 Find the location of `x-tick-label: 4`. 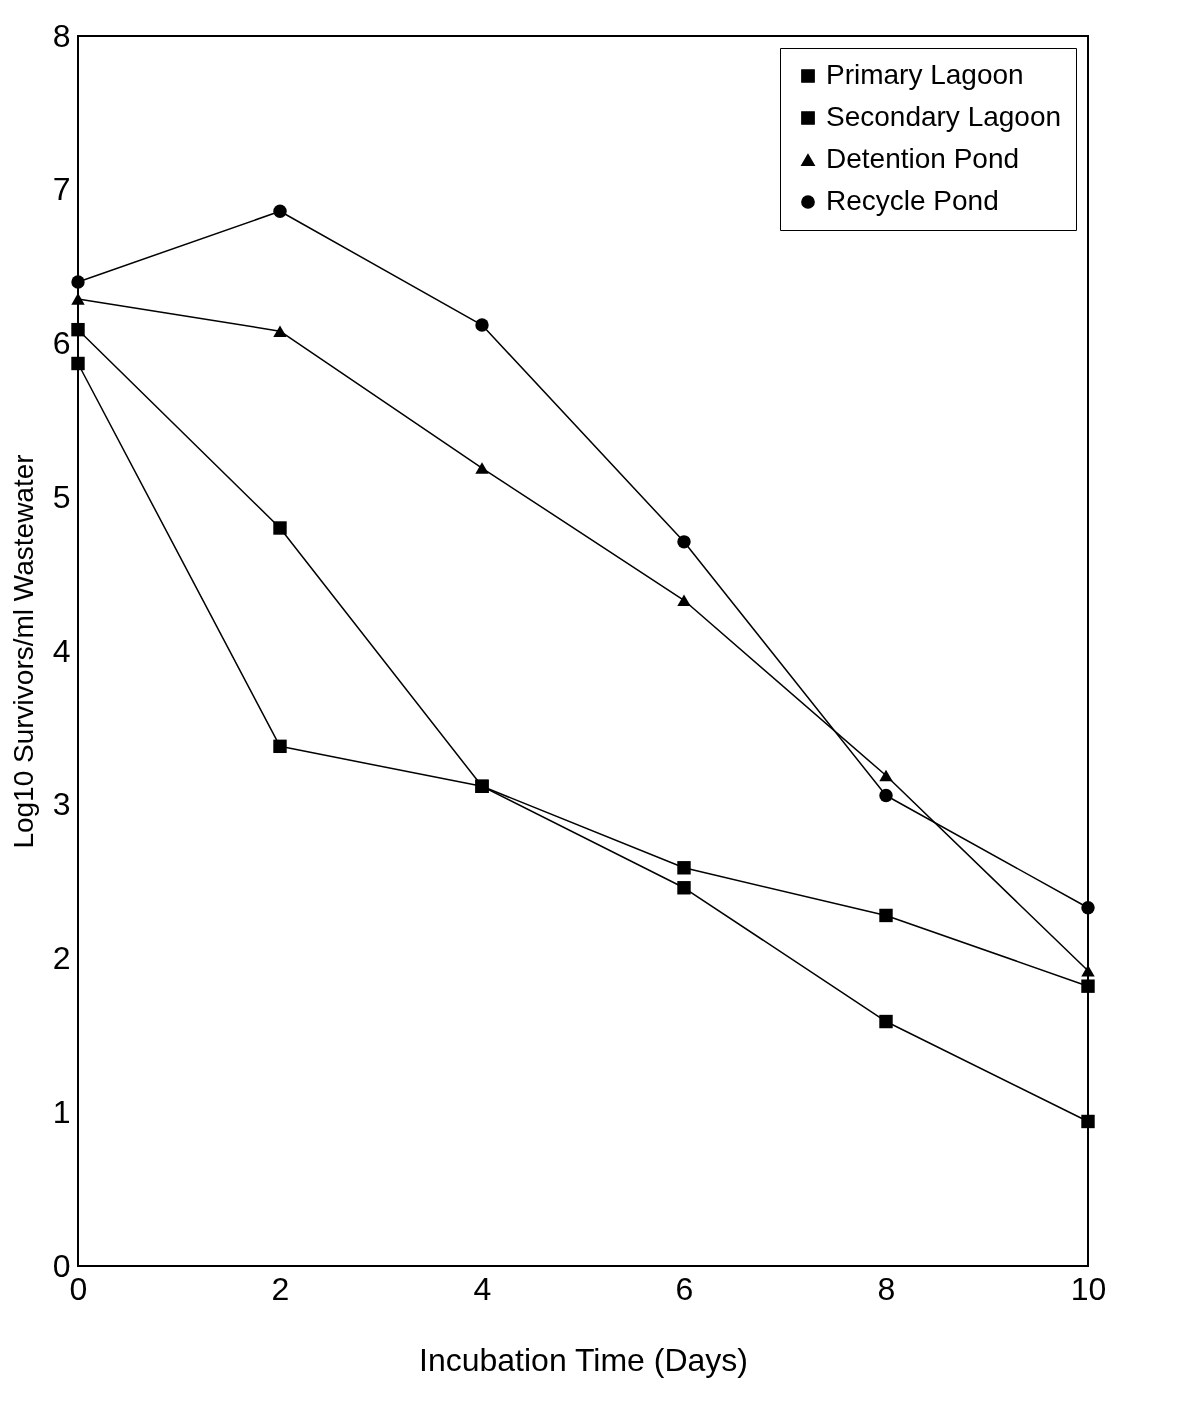

x-tick-label: 4 is located at coordinates (482, 1288).